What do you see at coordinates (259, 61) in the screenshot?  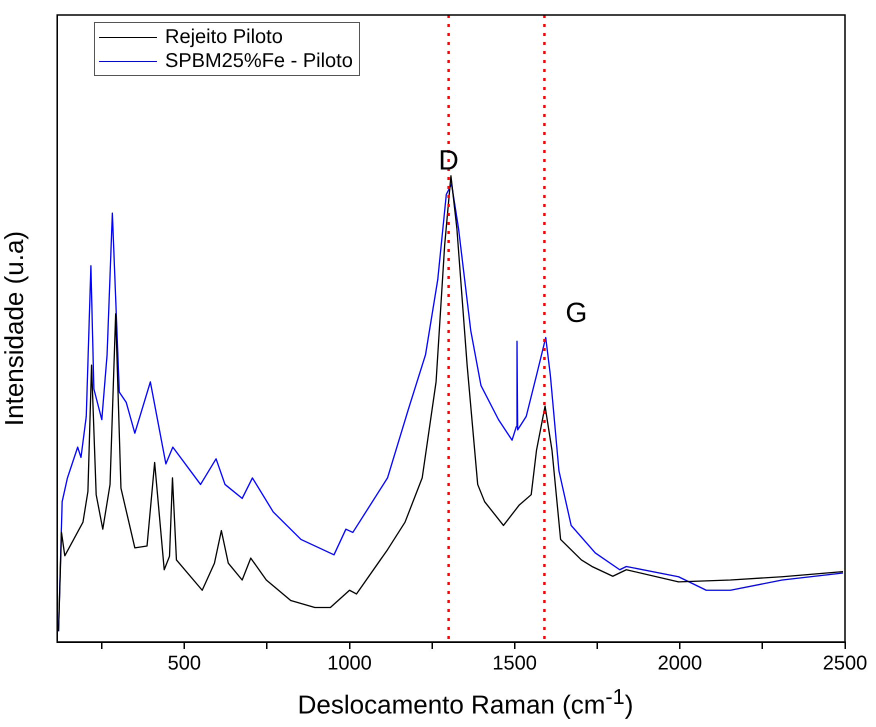 I see `legend-label: SPBM25%Fe - Piloto` at bounding box center [259, 61].